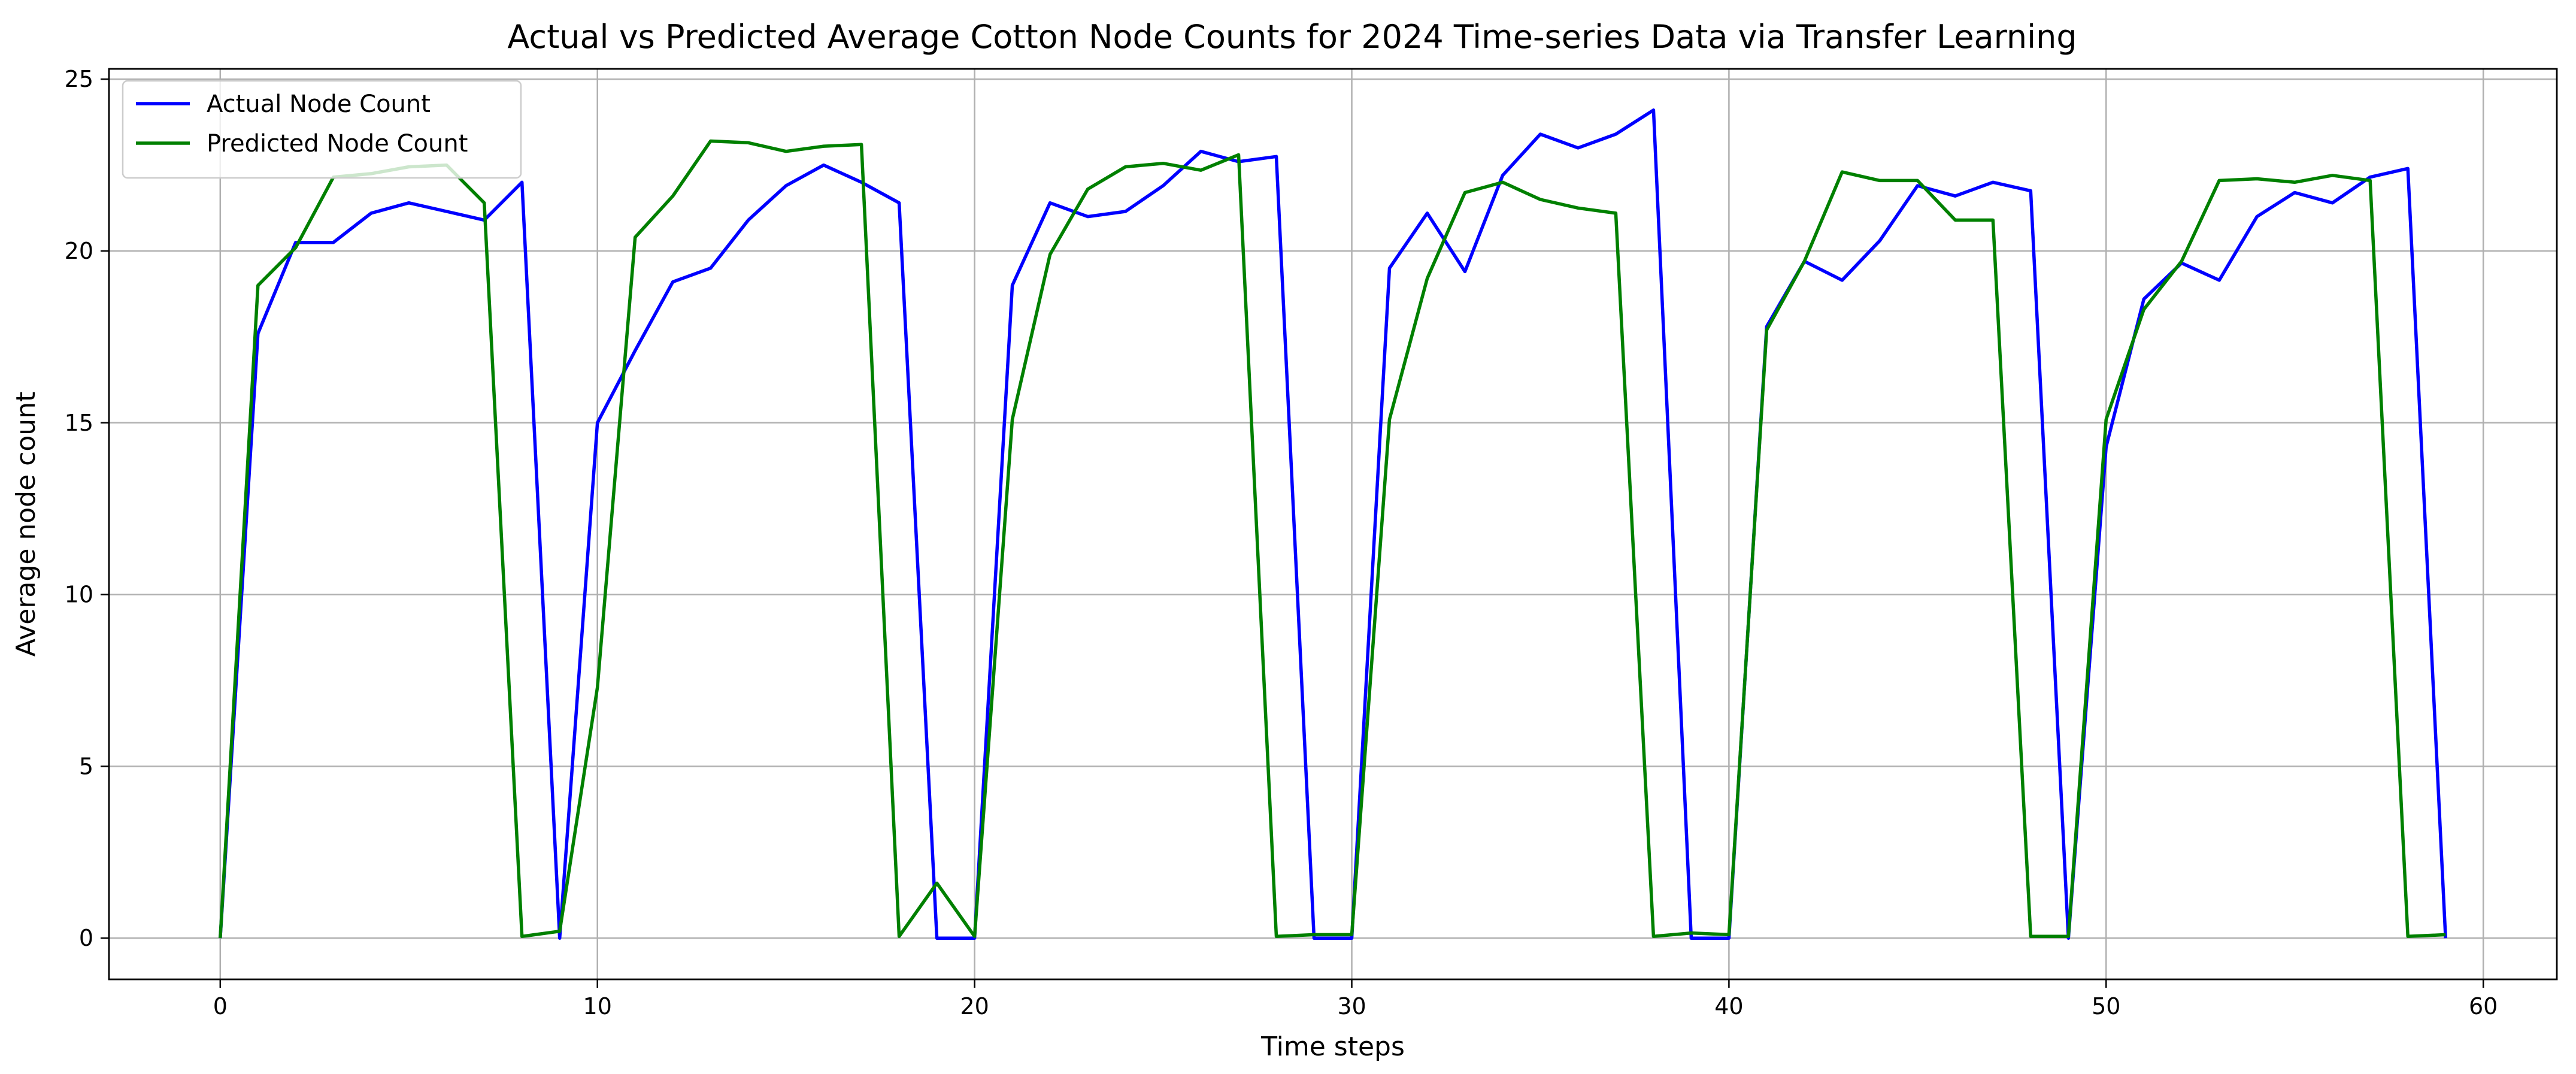  I want to click on legend-label: Predicted Node Count, so click(337, 144).